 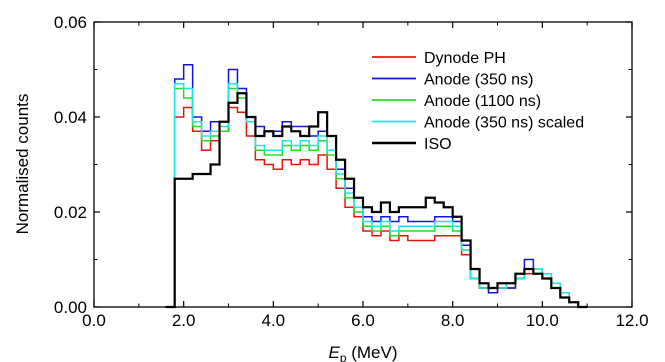 I want to click on y-tick-label: 0.04, so click(x=70, y=117).